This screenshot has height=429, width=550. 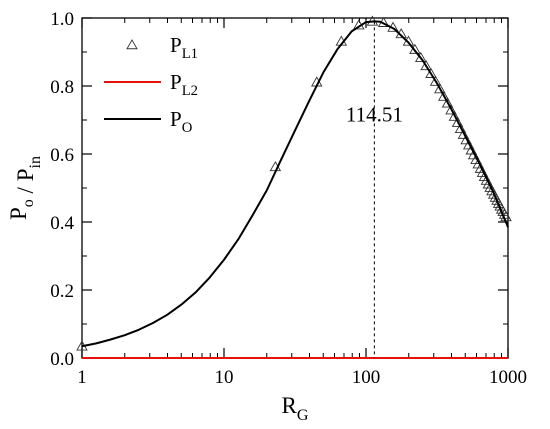 What do you see at coordinates (176, 82) in the screenshot?
I see `legend-label-l2-main: P` at bounding box center [176, 82].